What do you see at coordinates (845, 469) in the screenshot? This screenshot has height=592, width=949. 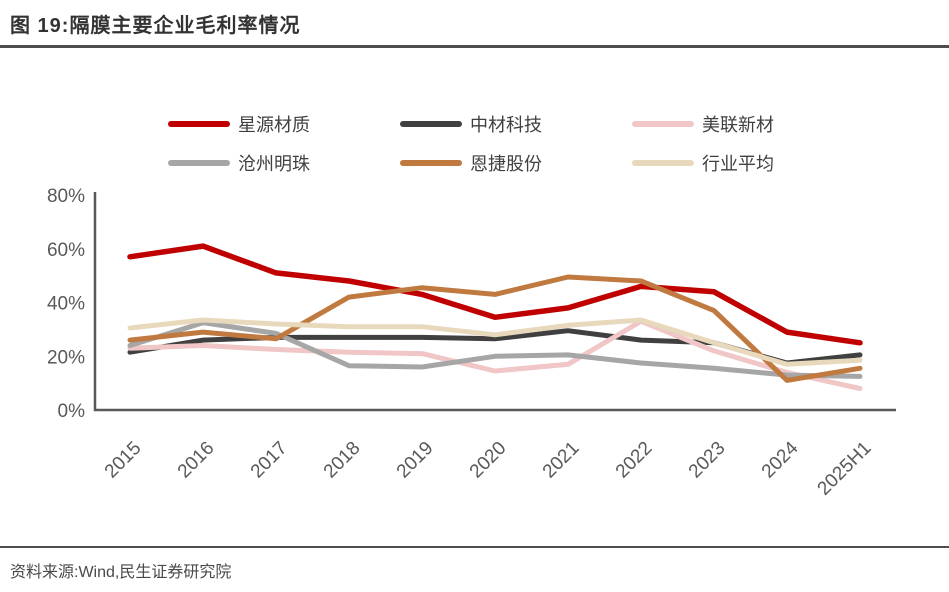 I see `x-tick-label: 2025H1` at bounding box center [845, 469].